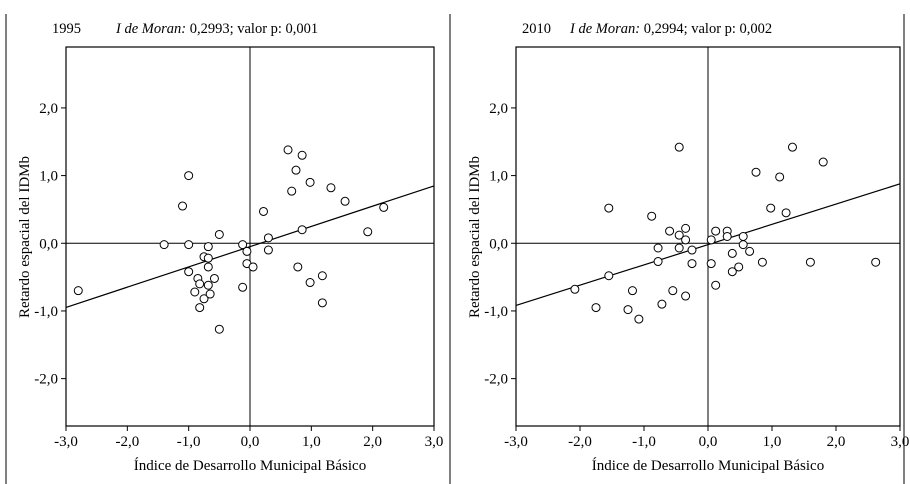 The image size is (910, 484). I want to click on moran-statistic: I de Moran: 0,2993; valor p: 0,001, so click(216, 29).